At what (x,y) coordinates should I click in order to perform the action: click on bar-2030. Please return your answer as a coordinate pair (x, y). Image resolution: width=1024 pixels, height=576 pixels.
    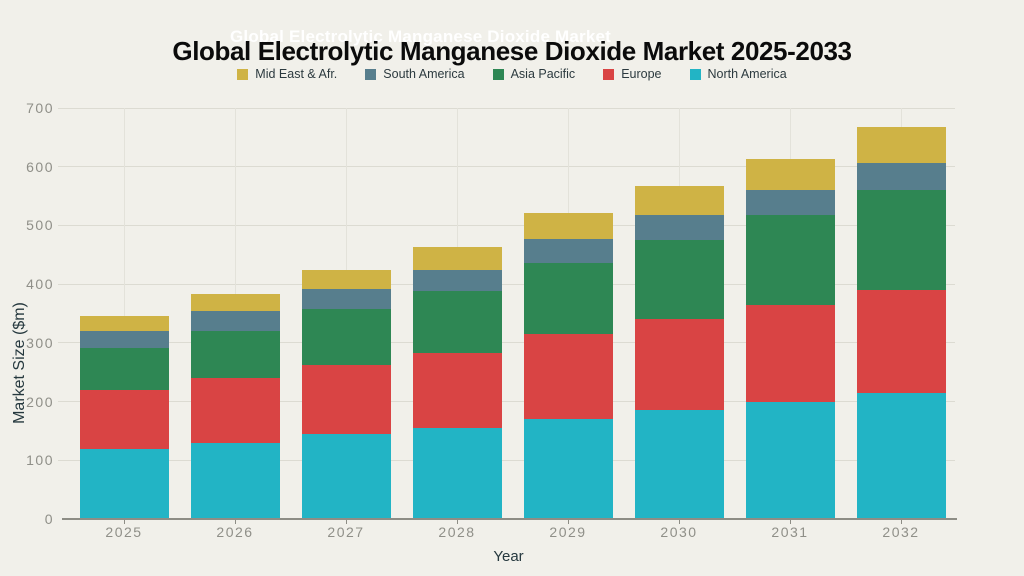
    Looking at the image, I should click on (679, 352).